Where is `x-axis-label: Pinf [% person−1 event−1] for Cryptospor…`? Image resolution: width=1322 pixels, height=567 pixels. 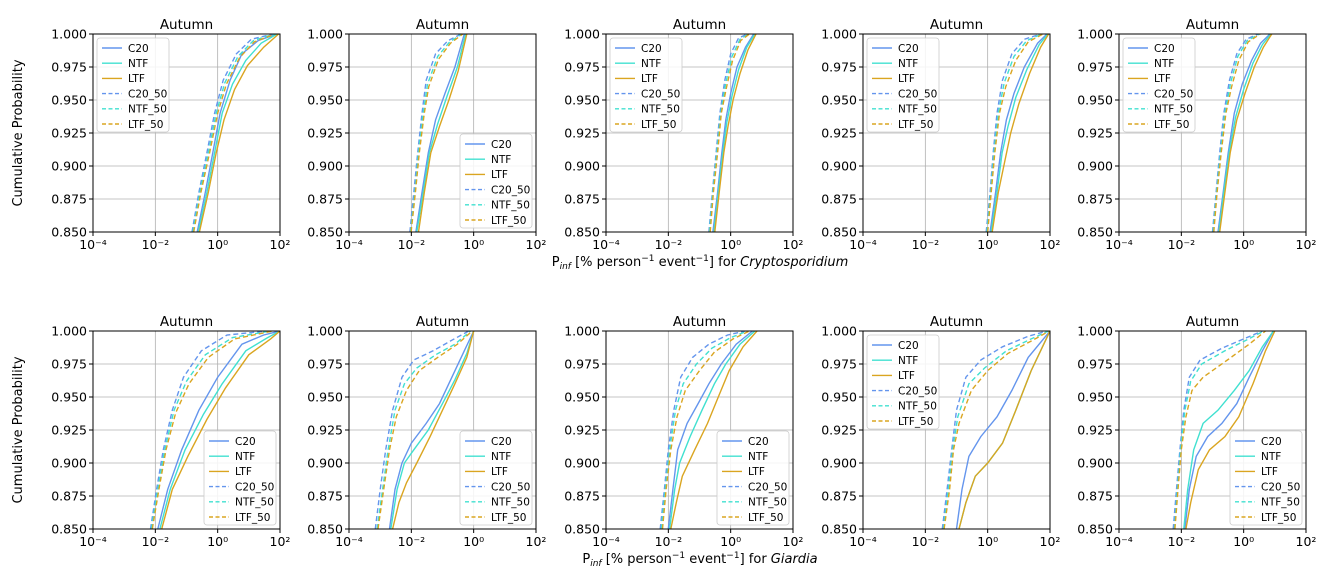
x-axis-label: Pinf [% person−1 event−1] for Cryptospor… is located at coordinates (700, 263).